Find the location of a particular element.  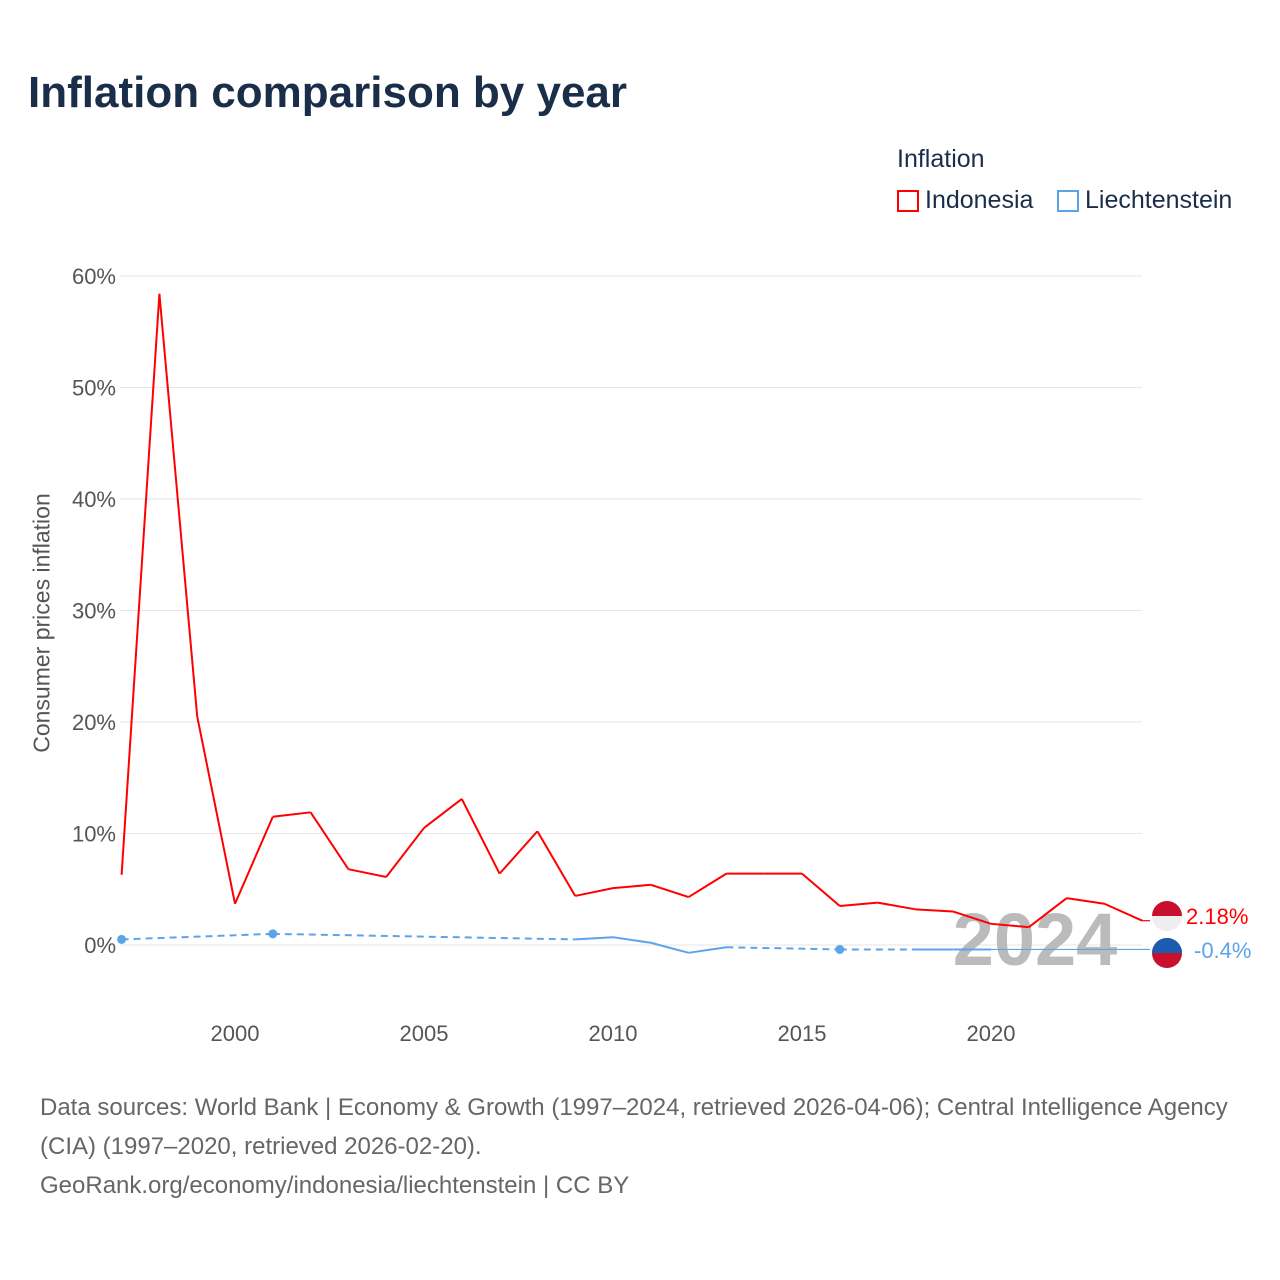

y-tick-label: 30% is located at coordinates (94, 611).